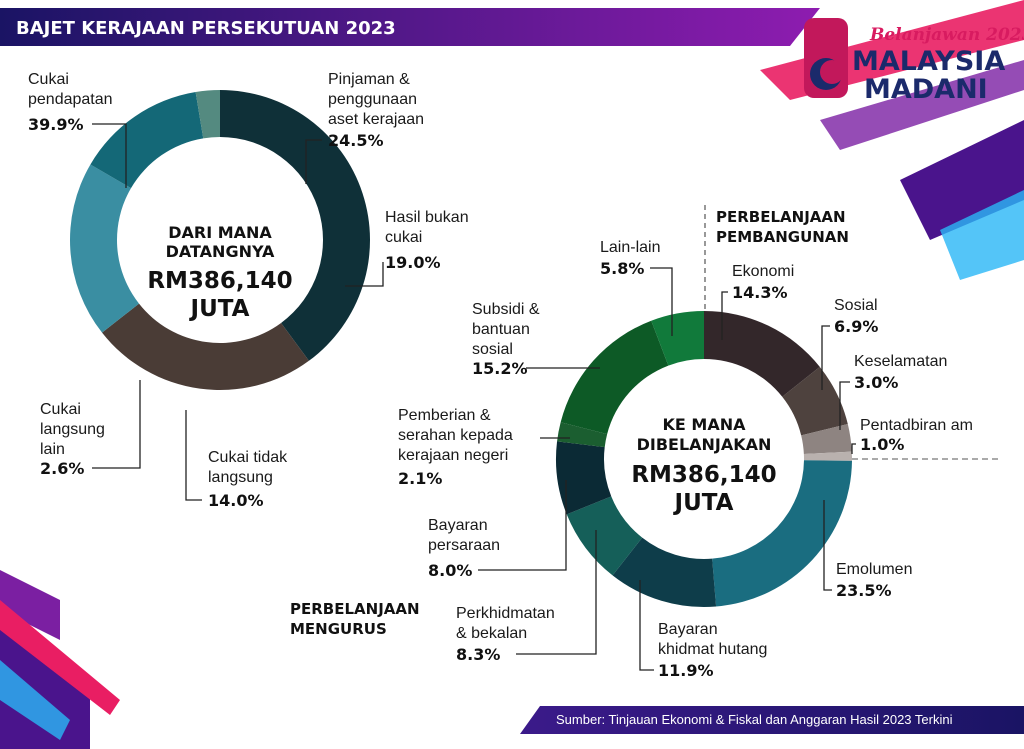 Image resolution: width=1024 pixels, height=749 pixels. What do you see at coordinates (536, 339) in the screenshot?
I see `label-subsidi: Subsidi & bantuan sosial 15.2%` at bounding box center [536, 339].